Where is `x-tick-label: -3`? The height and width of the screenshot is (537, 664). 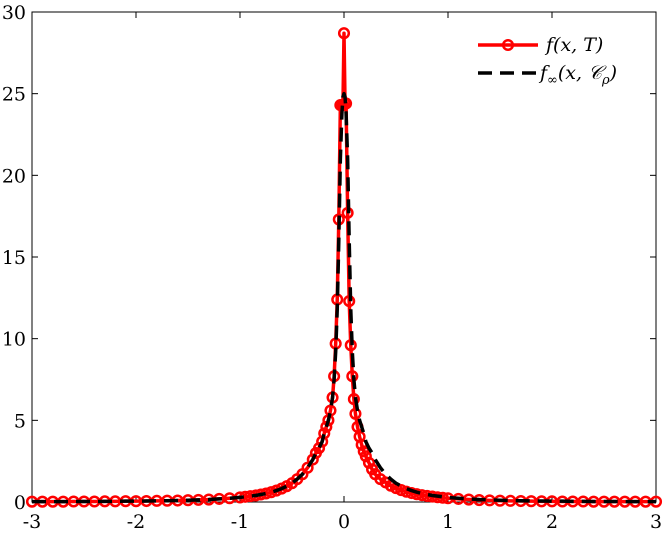 x-tick-label: -3 is located at coordinates (32, 522).